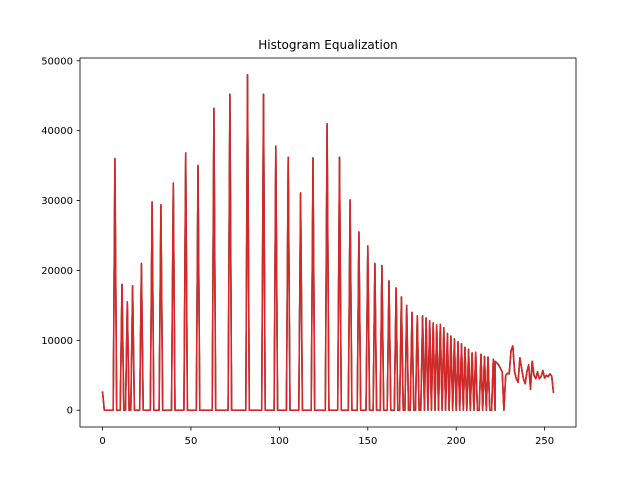 This screenshot has height=480, width=640. I want to click on y-tick-label: 0, so click(70, 411).